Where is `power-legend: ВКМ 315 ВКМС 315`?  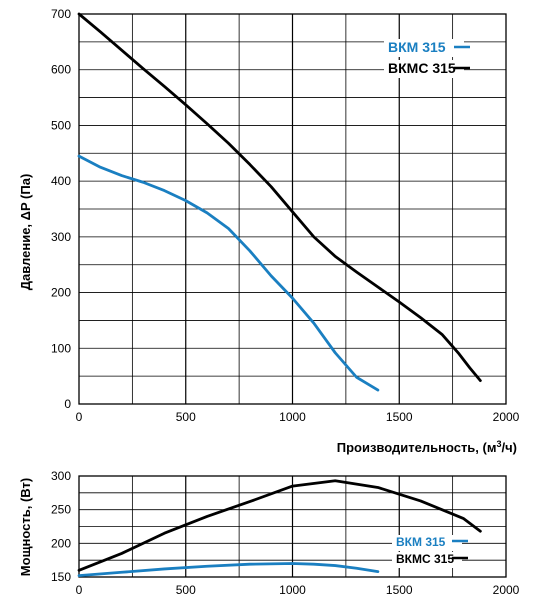
power-legend: ВКМ 315 ВКМС 315 is located at coordinates (430, 551).